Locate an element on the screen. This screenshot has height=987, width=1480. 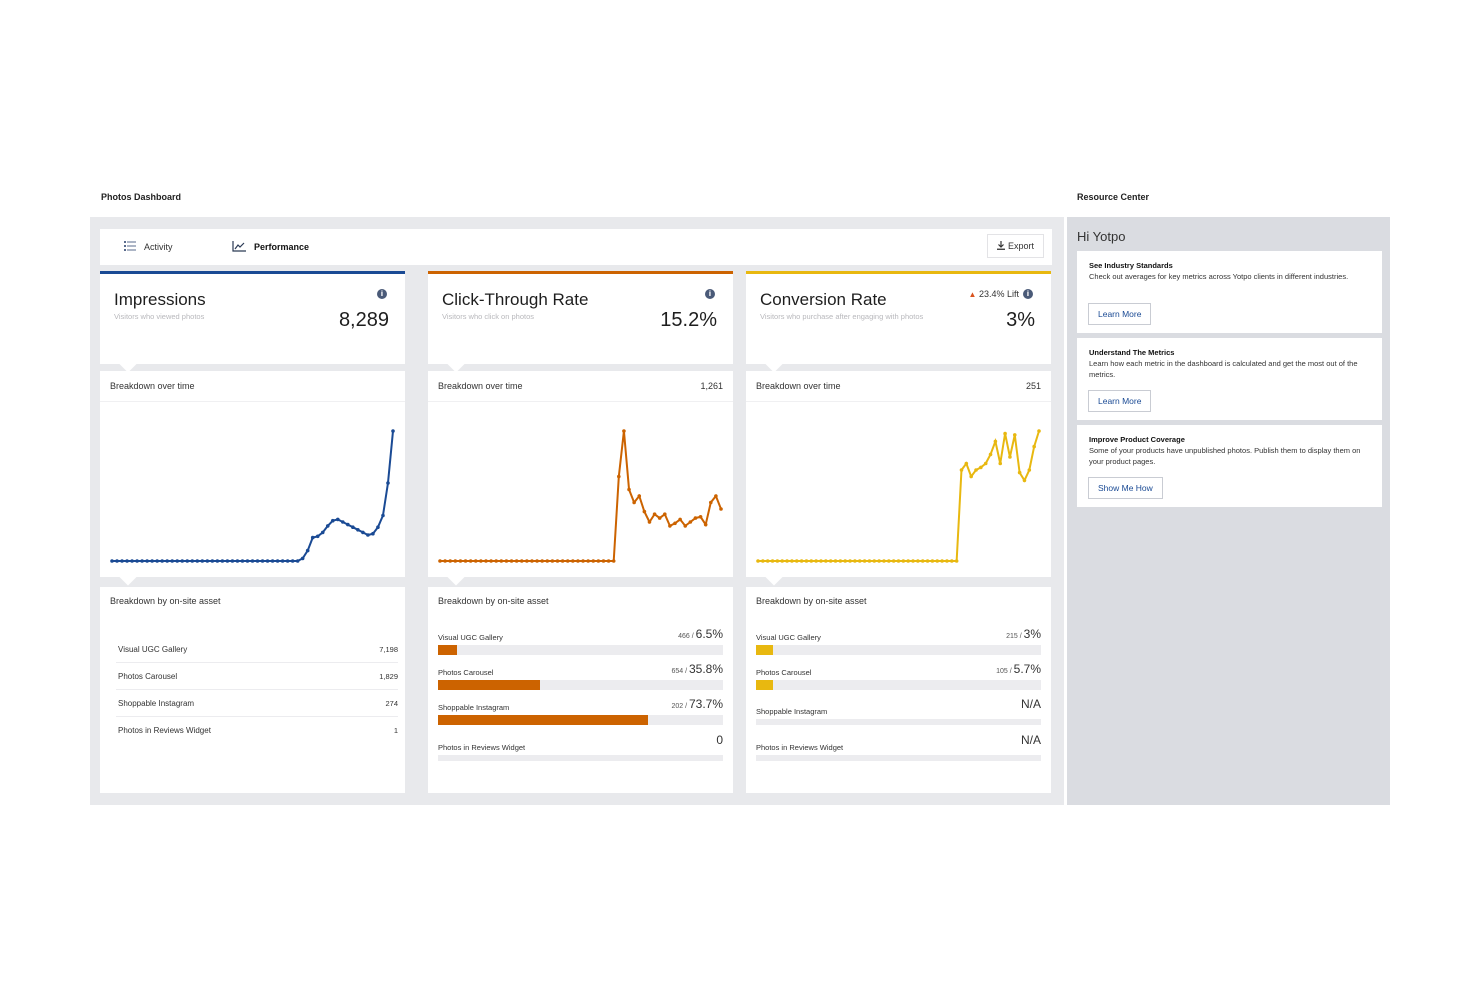
export-button: Export is located at coordinates (1015, 246).